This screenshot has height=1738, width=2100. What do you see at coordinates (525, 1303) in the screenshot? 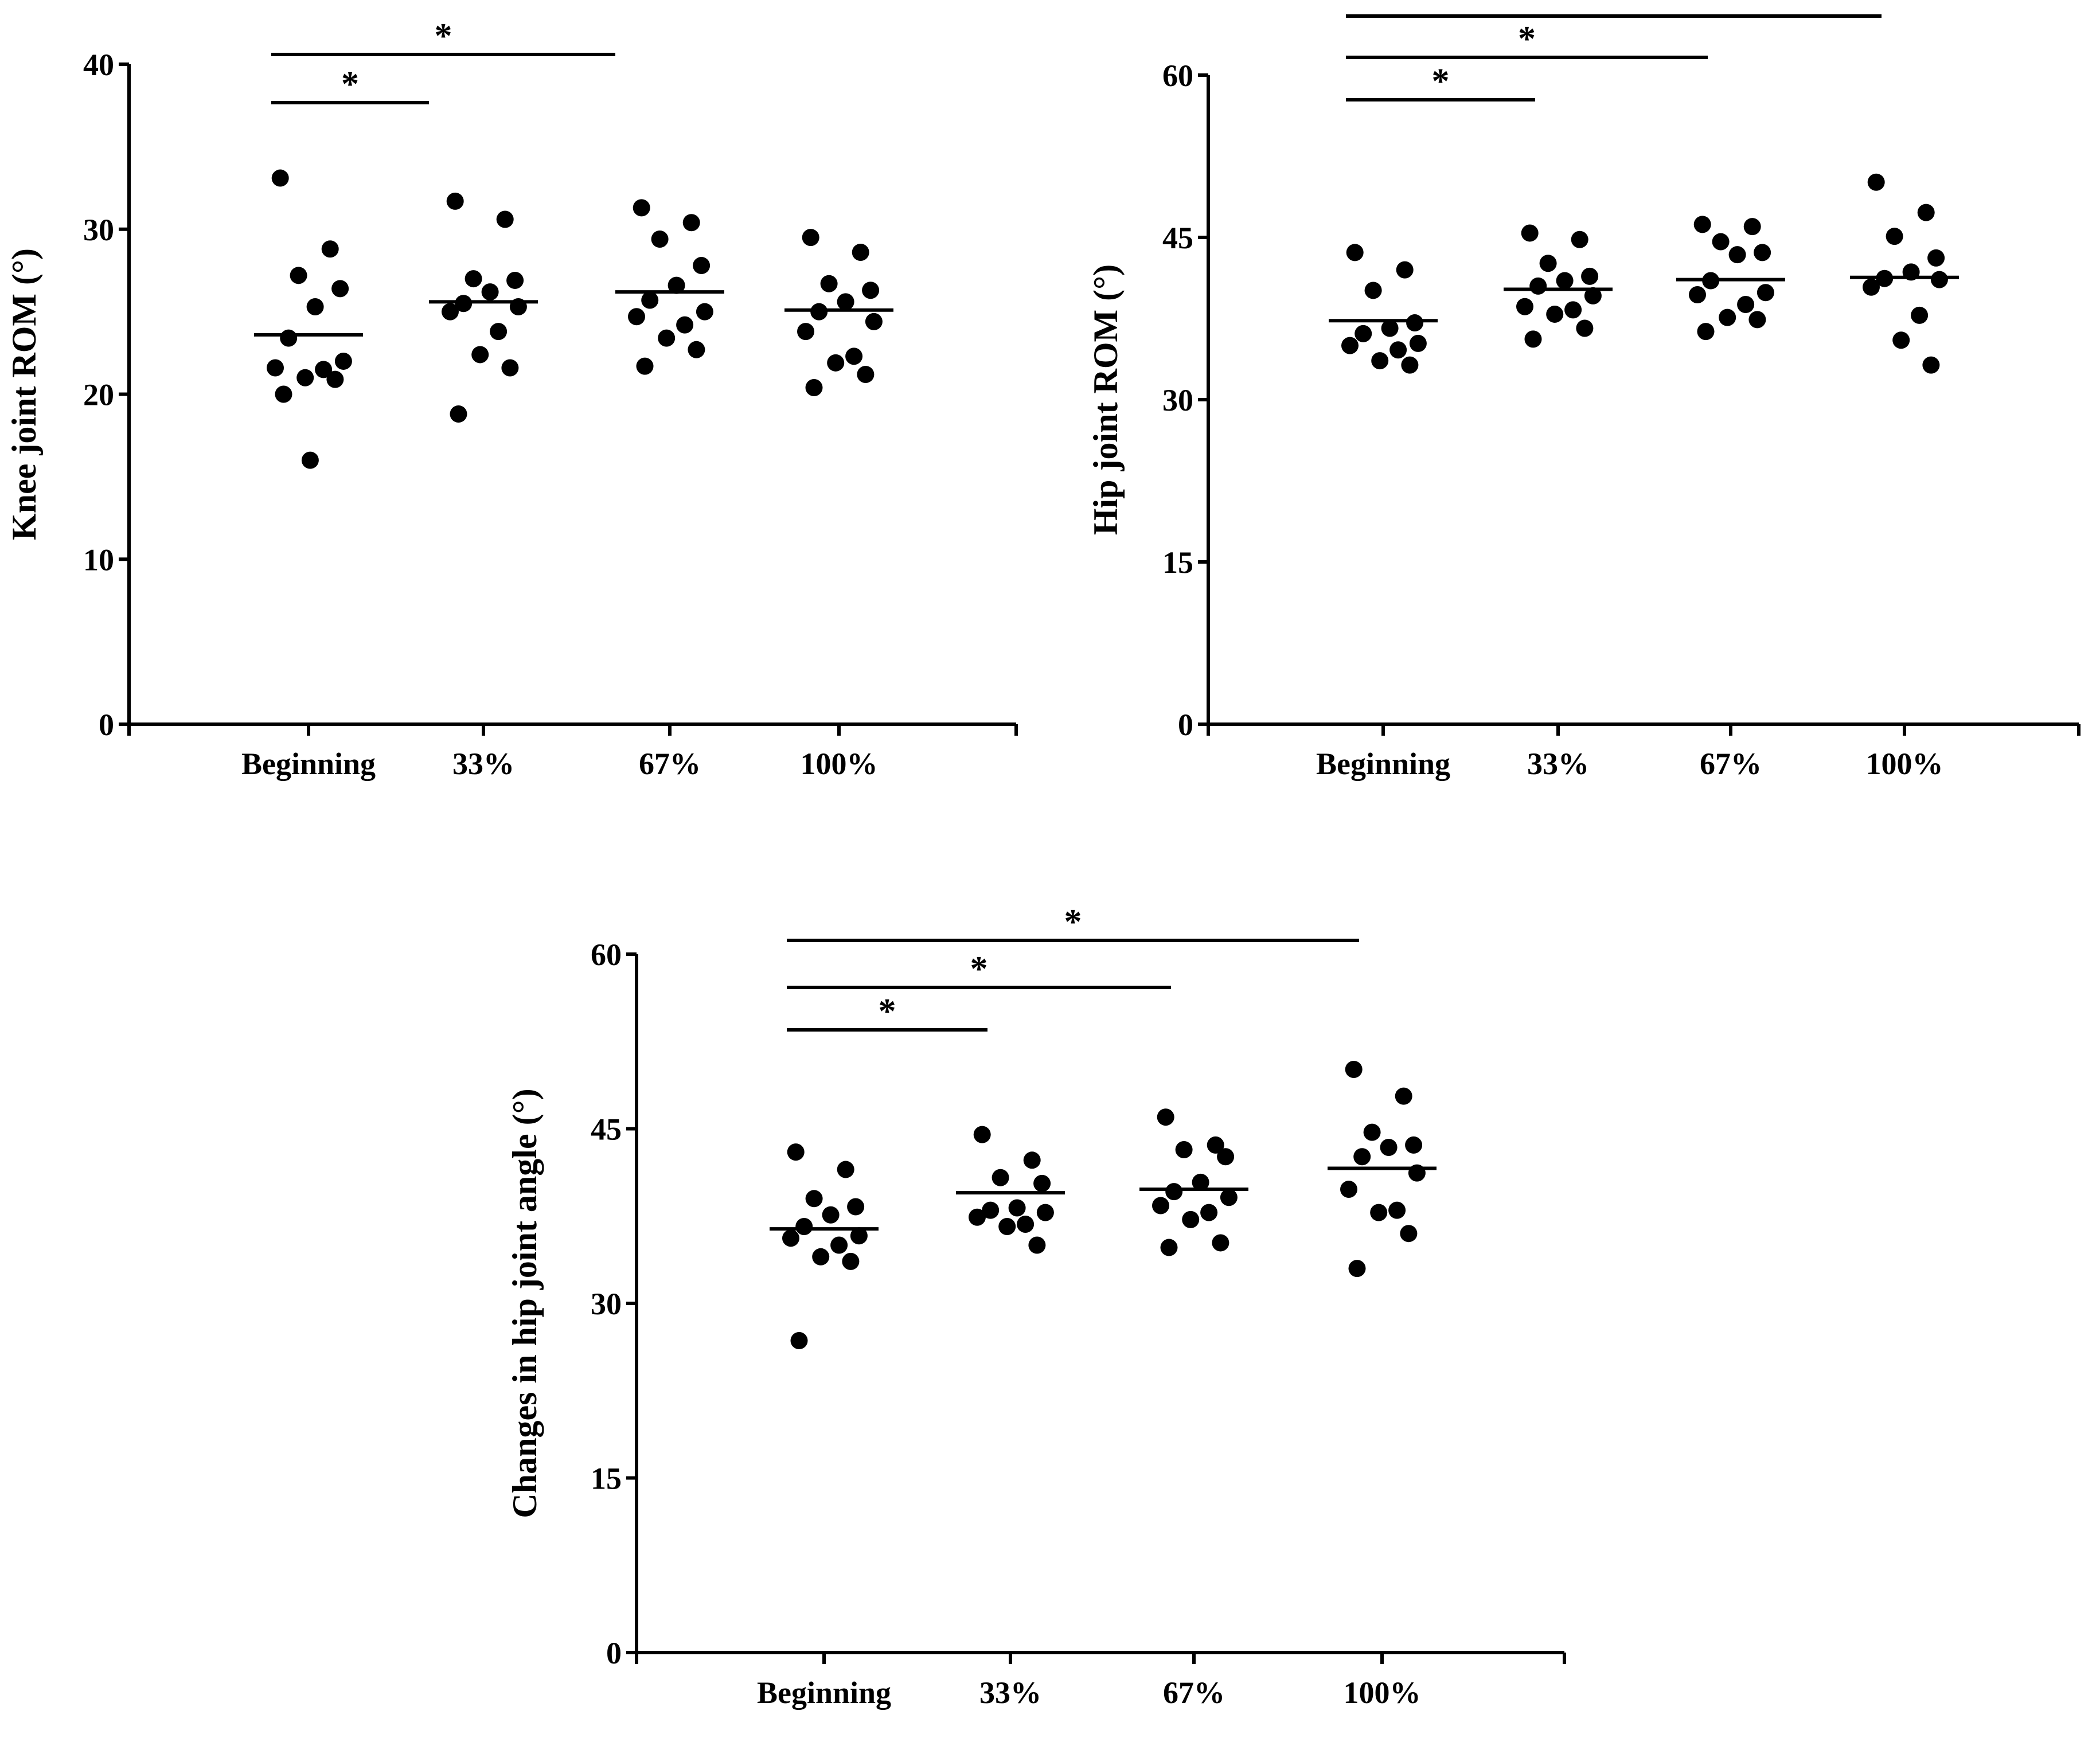
I see `y-axis-title: Changes in hip joint angle (°)` at bounding box center [525, 1303].